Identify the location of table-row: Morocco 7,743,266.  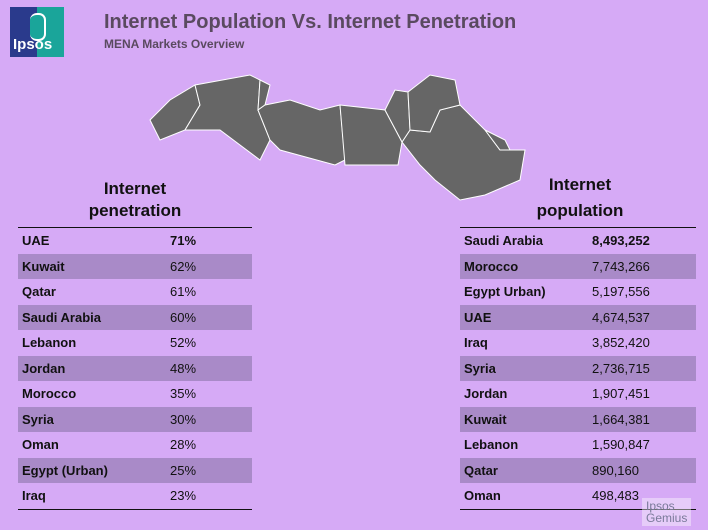
(578, 266).